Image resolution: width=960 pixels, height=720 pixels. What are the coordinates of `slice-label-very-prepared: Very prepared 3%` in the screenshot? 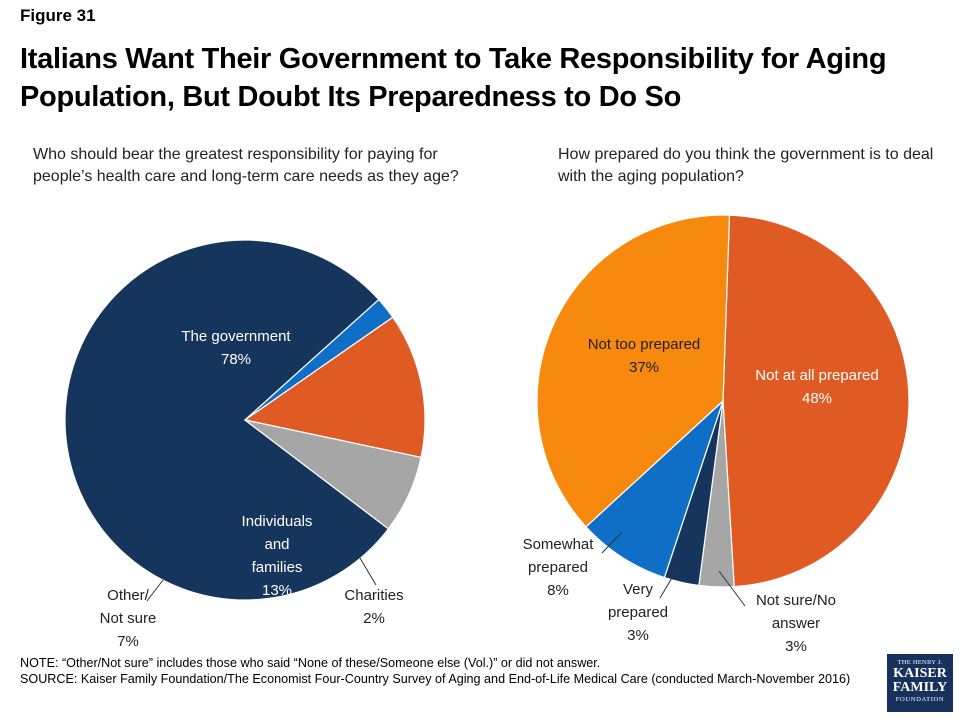 It's located at (638, 612).